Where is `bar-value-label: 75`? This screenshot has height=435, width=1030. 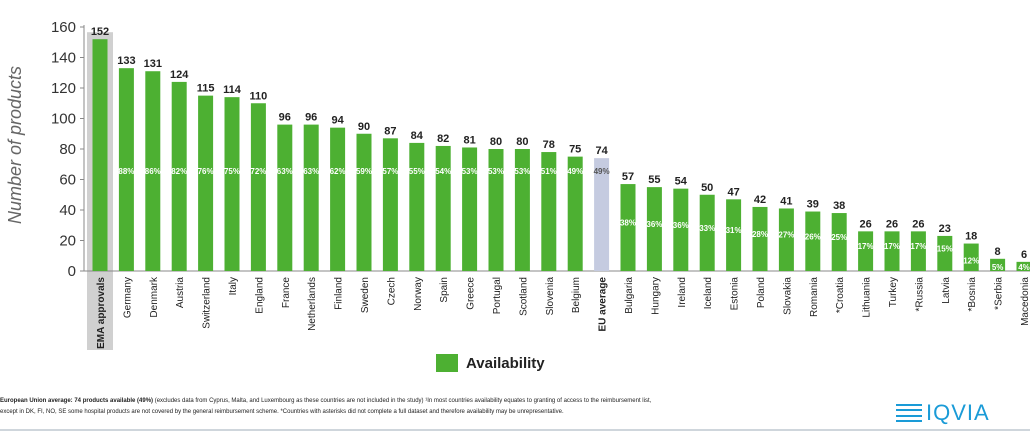
bar-value-label: 75 is located at coordinates (575, 150).